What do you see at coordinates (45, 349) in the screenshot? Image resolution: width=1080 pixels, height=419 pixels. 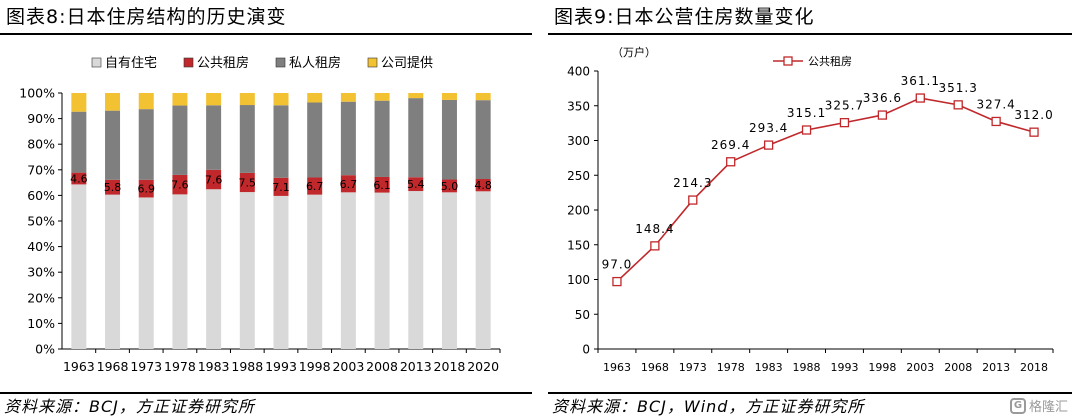 I see `y-tick-label: 0%` at bounding box center [45, 349].